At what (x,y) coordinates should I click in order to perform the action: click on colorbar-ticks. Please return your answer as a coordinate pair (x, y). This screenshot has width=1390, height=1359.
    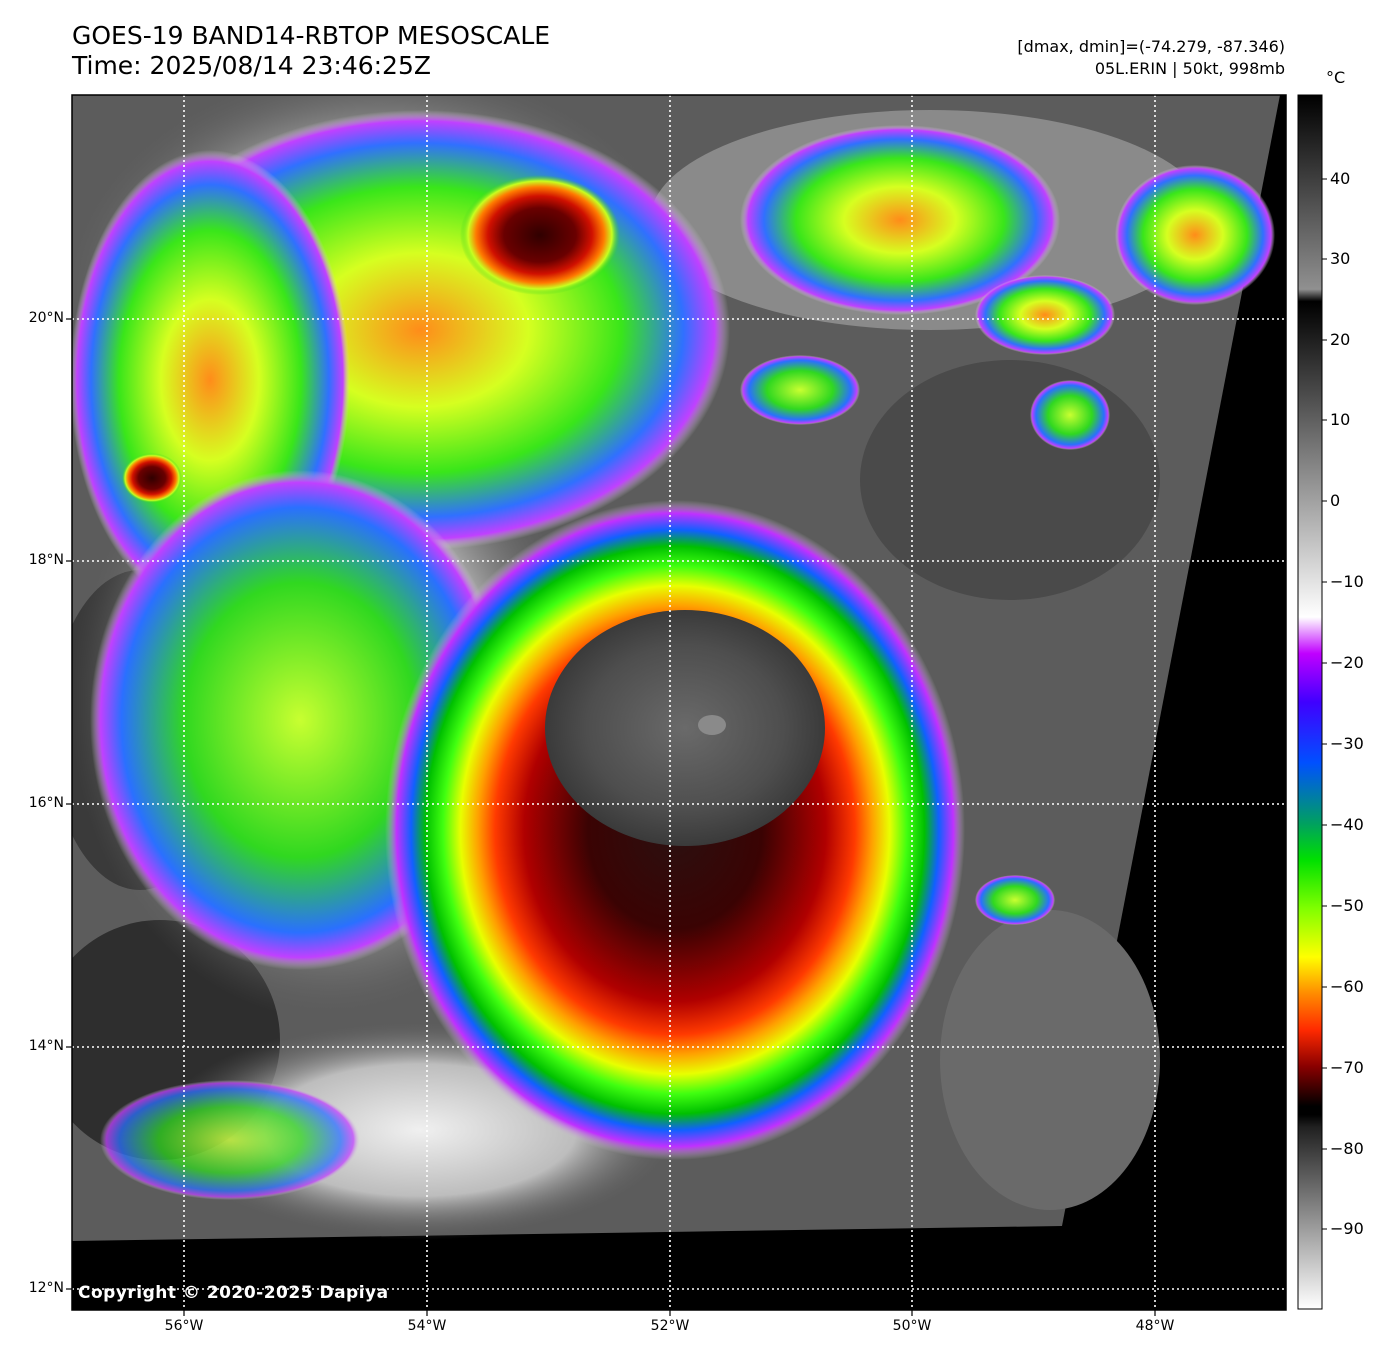
    Looking at the image, I should click on (1324, 704).